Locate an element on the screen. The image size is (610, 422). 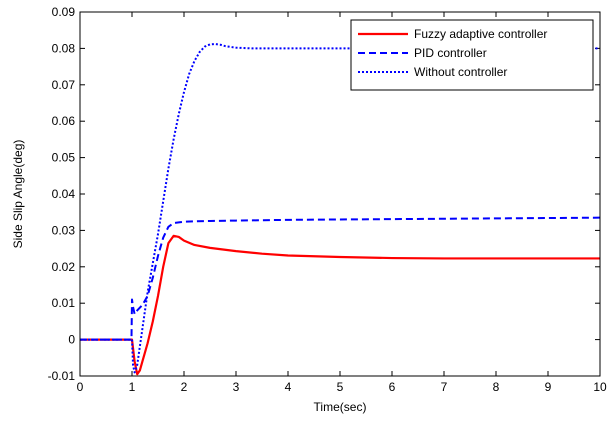
y-tick-label: -0.01 is located at coordinates (62, 376).